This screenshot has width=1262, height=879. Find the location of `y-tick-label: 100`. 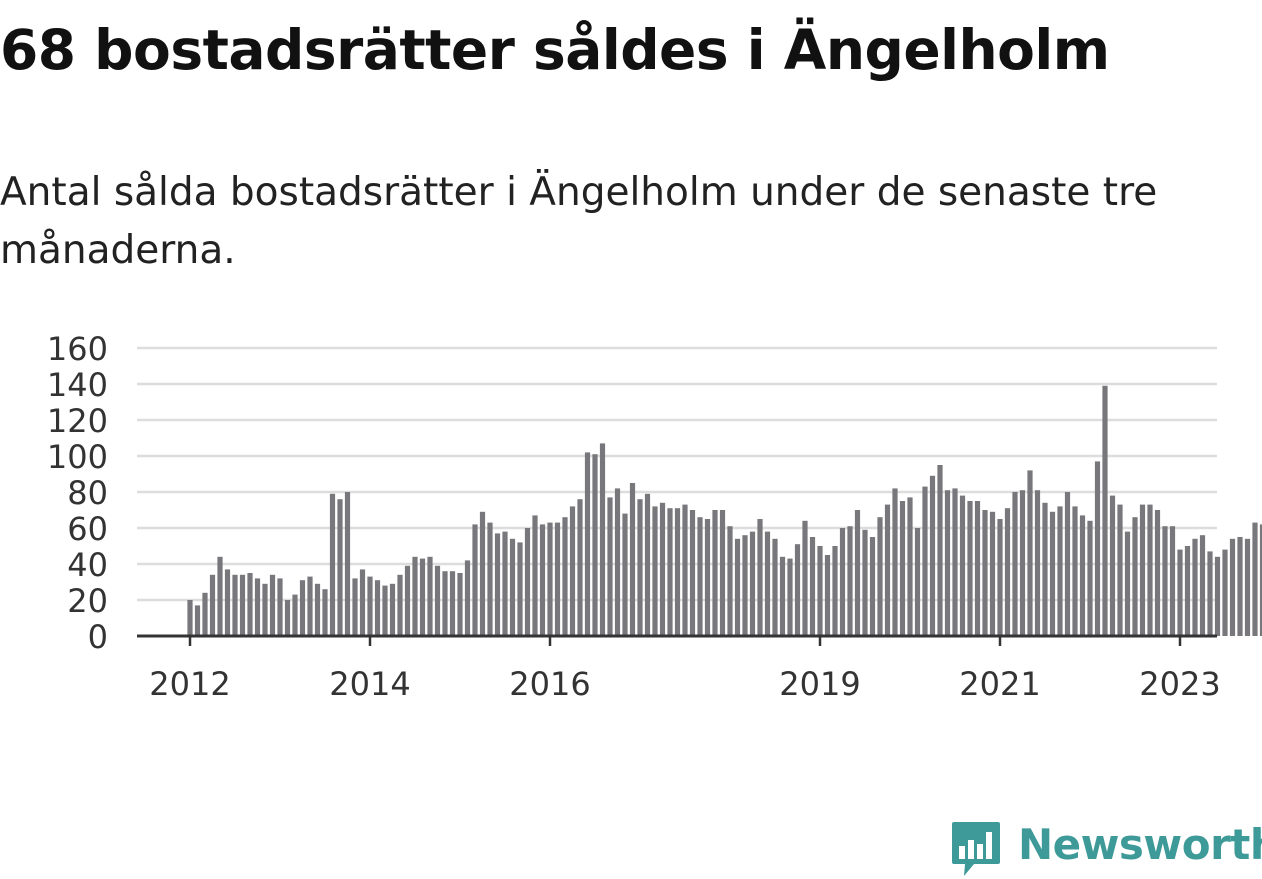

y-tick-label: 100 is located at coordinates (77, 457).